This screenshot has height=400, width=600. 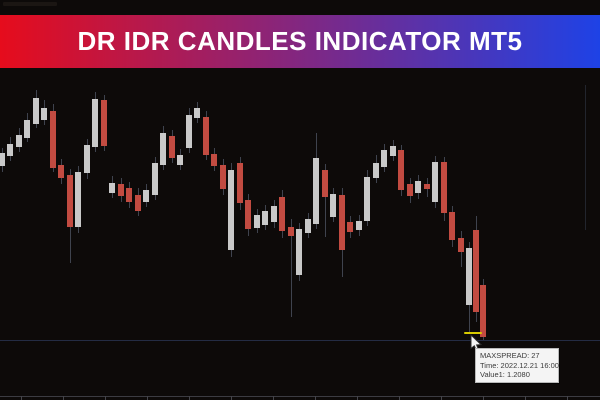 I want to click on grid-line, so click(x=585, y=157).